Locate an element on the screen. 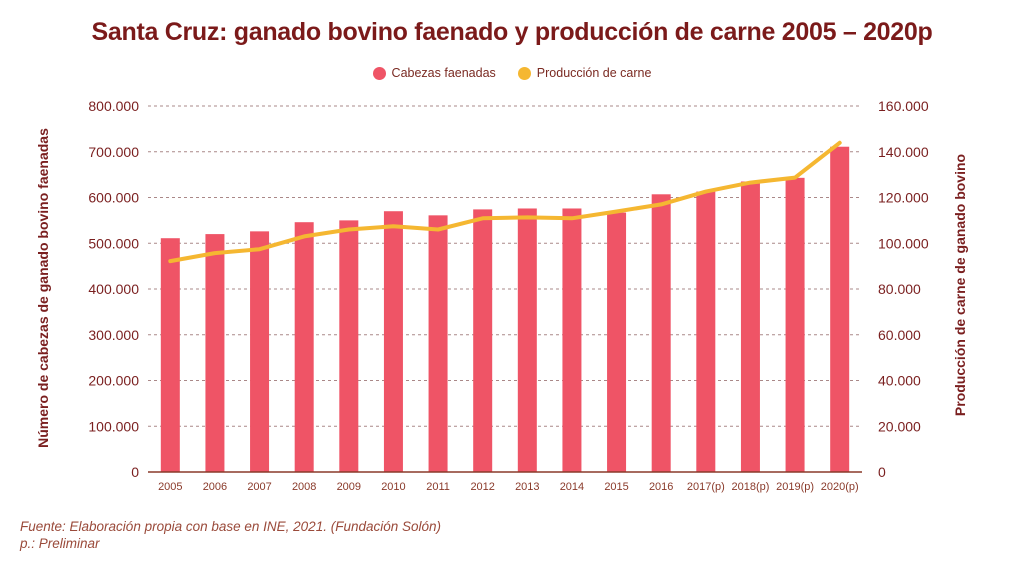 The height and width of the screenshot is (571, 1024). y-tick-right: 40.000 is located at coordinates (899, 381).